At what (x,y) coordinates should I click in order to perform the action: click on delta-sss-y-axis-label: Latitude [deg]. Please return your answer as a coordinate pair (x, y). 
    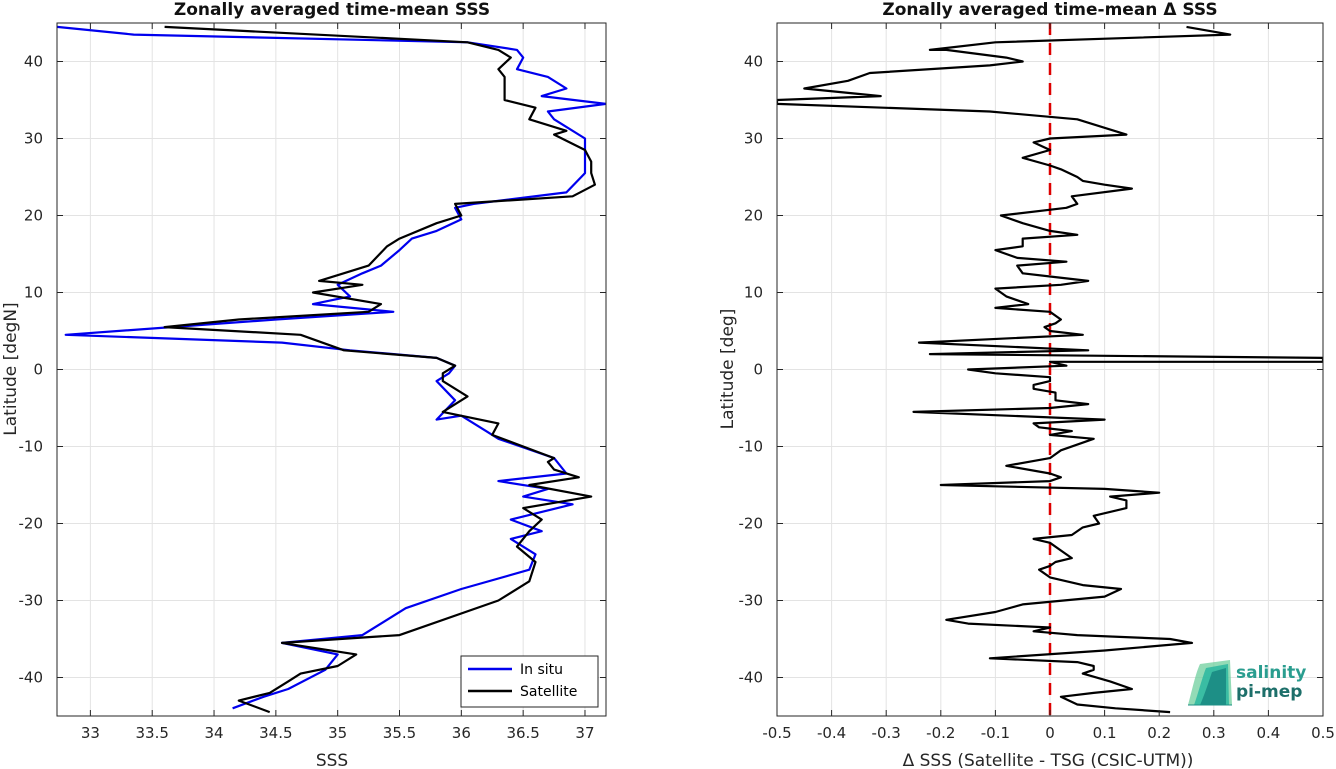
    Looking at the image, I should click on (728, 369).